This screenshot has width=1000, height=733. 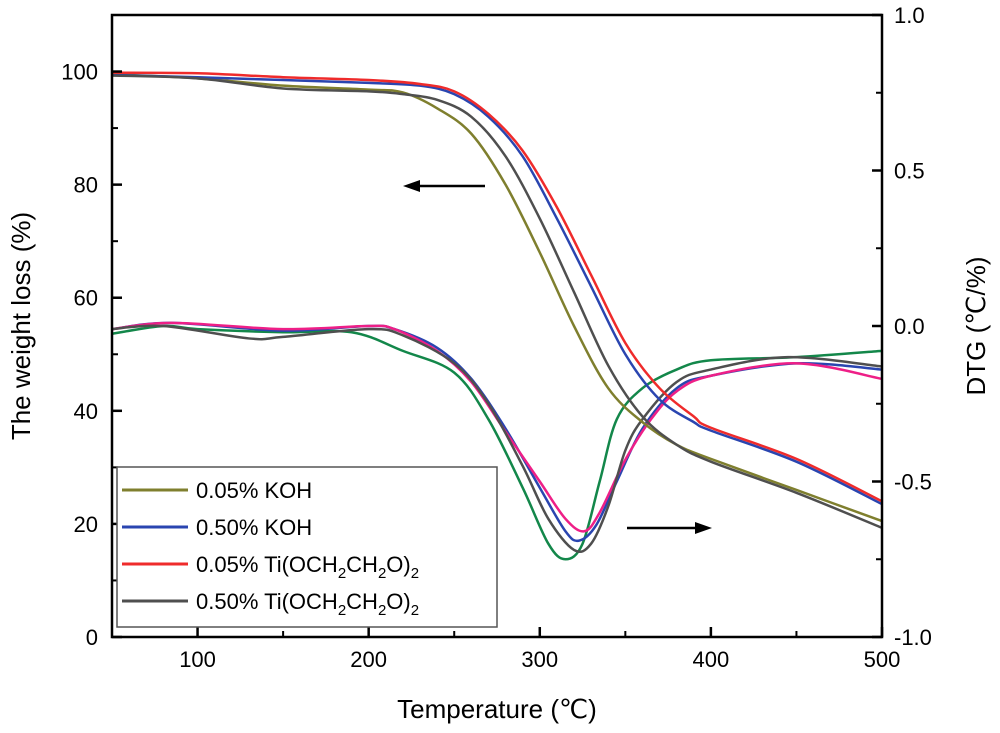 What do you see at coordinates (92, 637) in the screenshot?
I see `y-tick-label: 0` at bounding box center [92, 637].